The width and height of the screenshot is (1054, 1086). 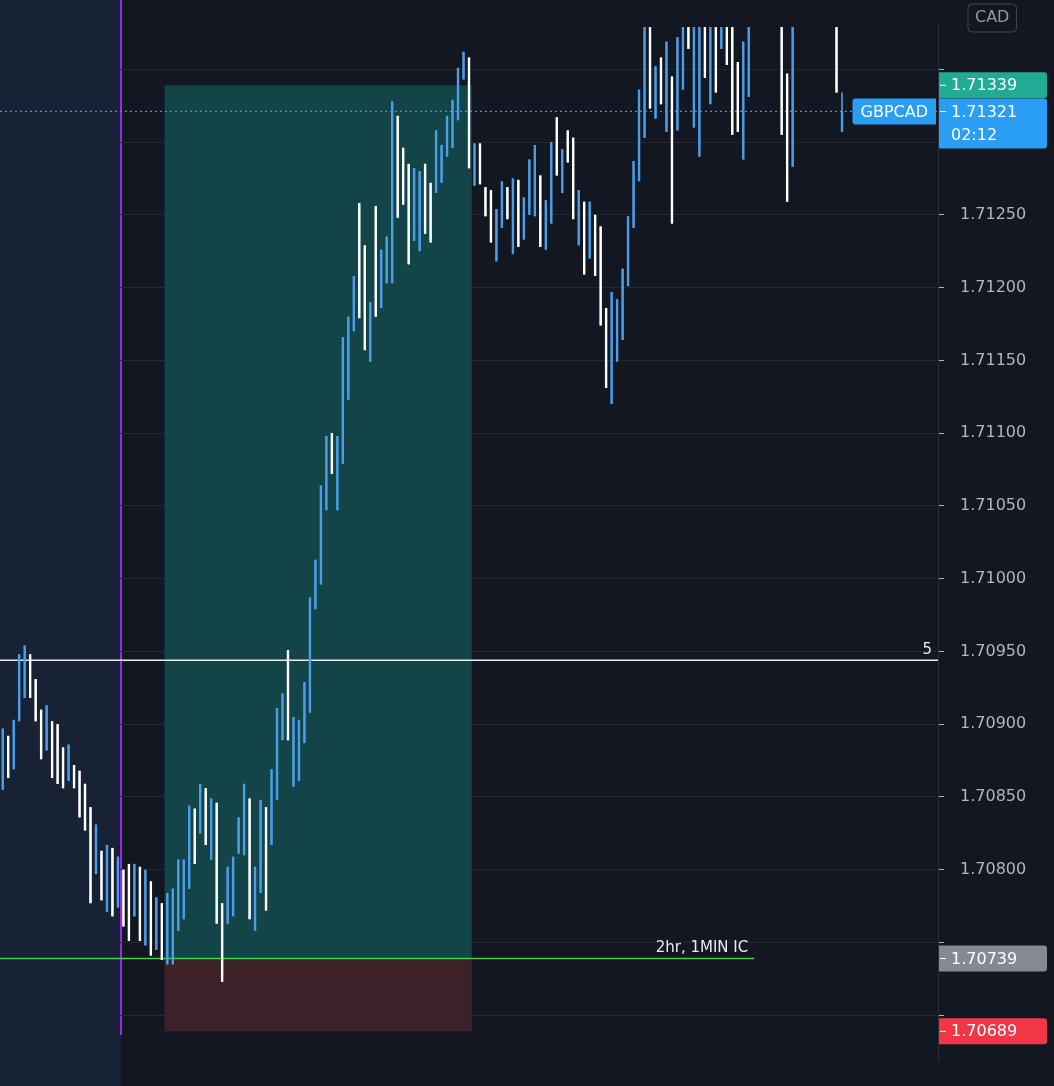 What do you see at coordinates (974, 134) in the screenshot?
I see `text: 02:12` at bounding box center [974, 134].